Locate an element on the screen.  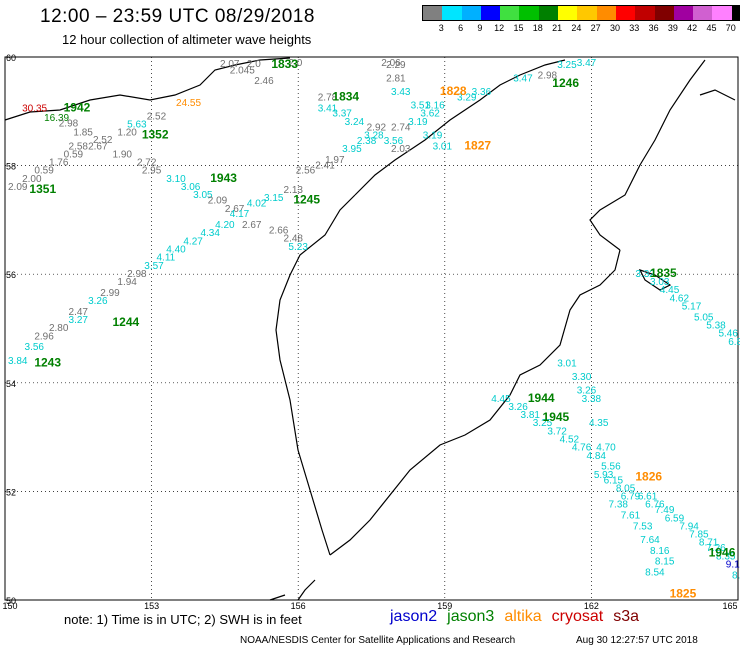
wave-height-label: 2.09 is located at coordinates (218, 201).